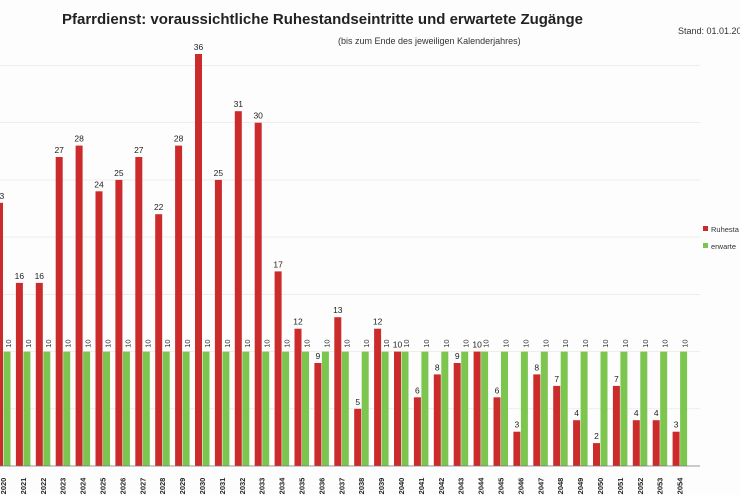 The width and height of the screenshot is (740, 495). What do you see at coordinates (560, 486) in the screenshot?
I see `x-tick-label: 2048` at bounding box center [560, 486].